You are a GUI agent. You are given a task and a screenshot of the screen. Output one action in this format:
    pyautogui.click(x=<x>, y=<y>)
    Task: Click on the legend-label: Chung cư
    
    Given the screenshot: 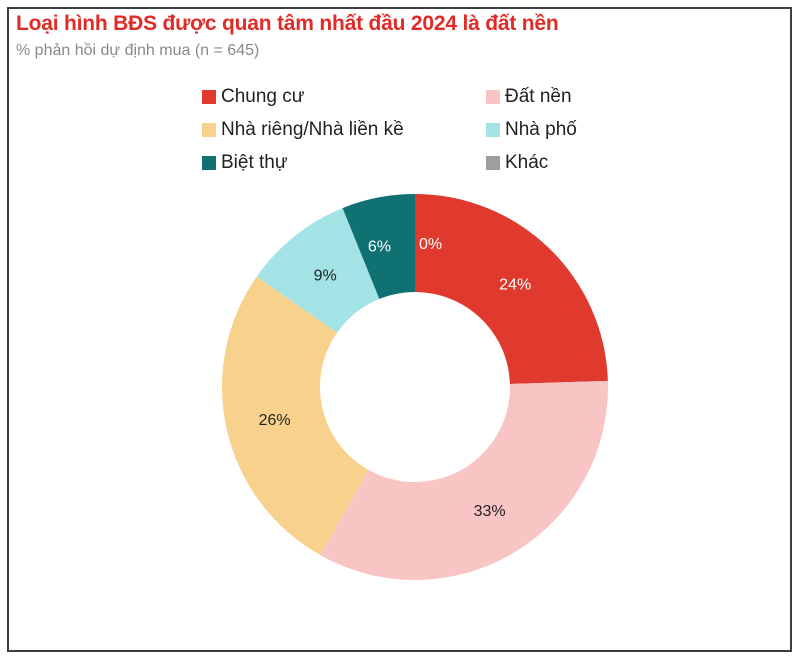 What is the action you would take?
    pyautogui.click(x=263, y=96)
    